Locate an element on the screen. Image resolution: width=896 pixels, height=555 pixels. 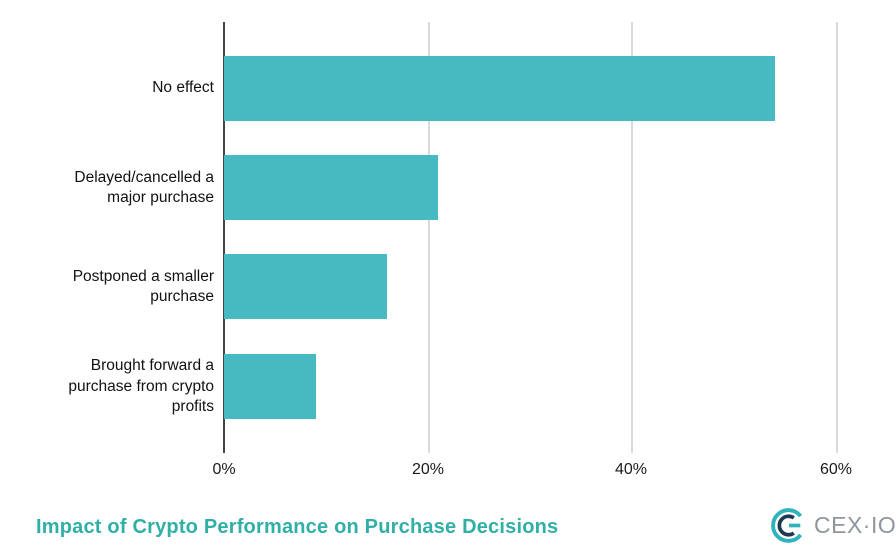
cexio-logo-text: CEX·IO is located at coordinates (855, 525).